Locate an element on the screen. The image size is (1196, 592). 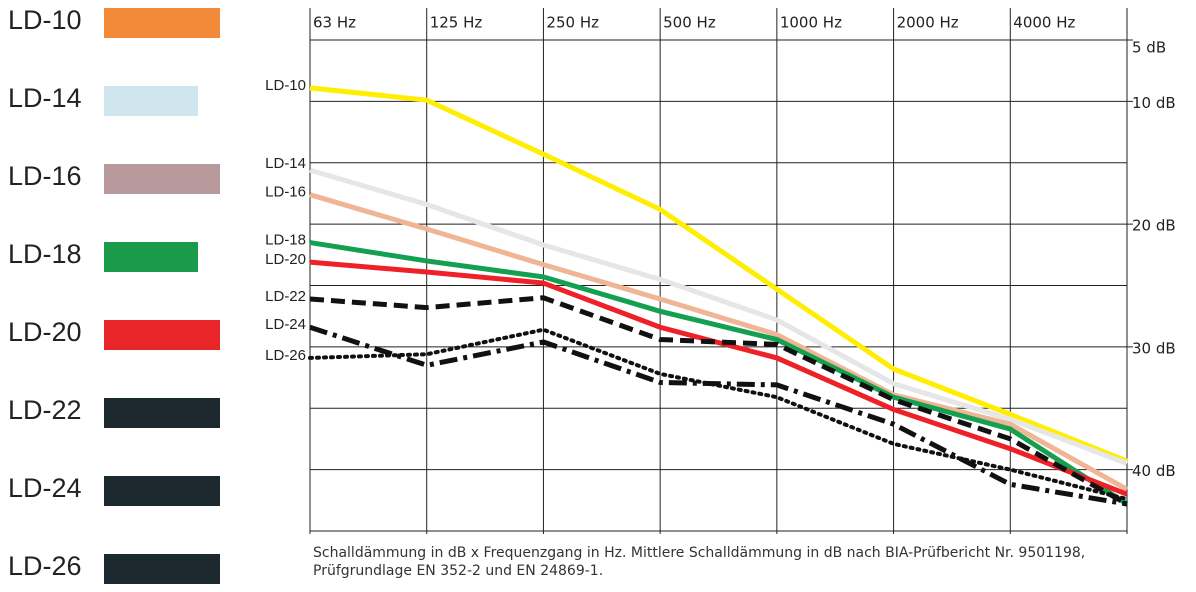
legend-label: LD-20 is located at coordinates (45, 332).